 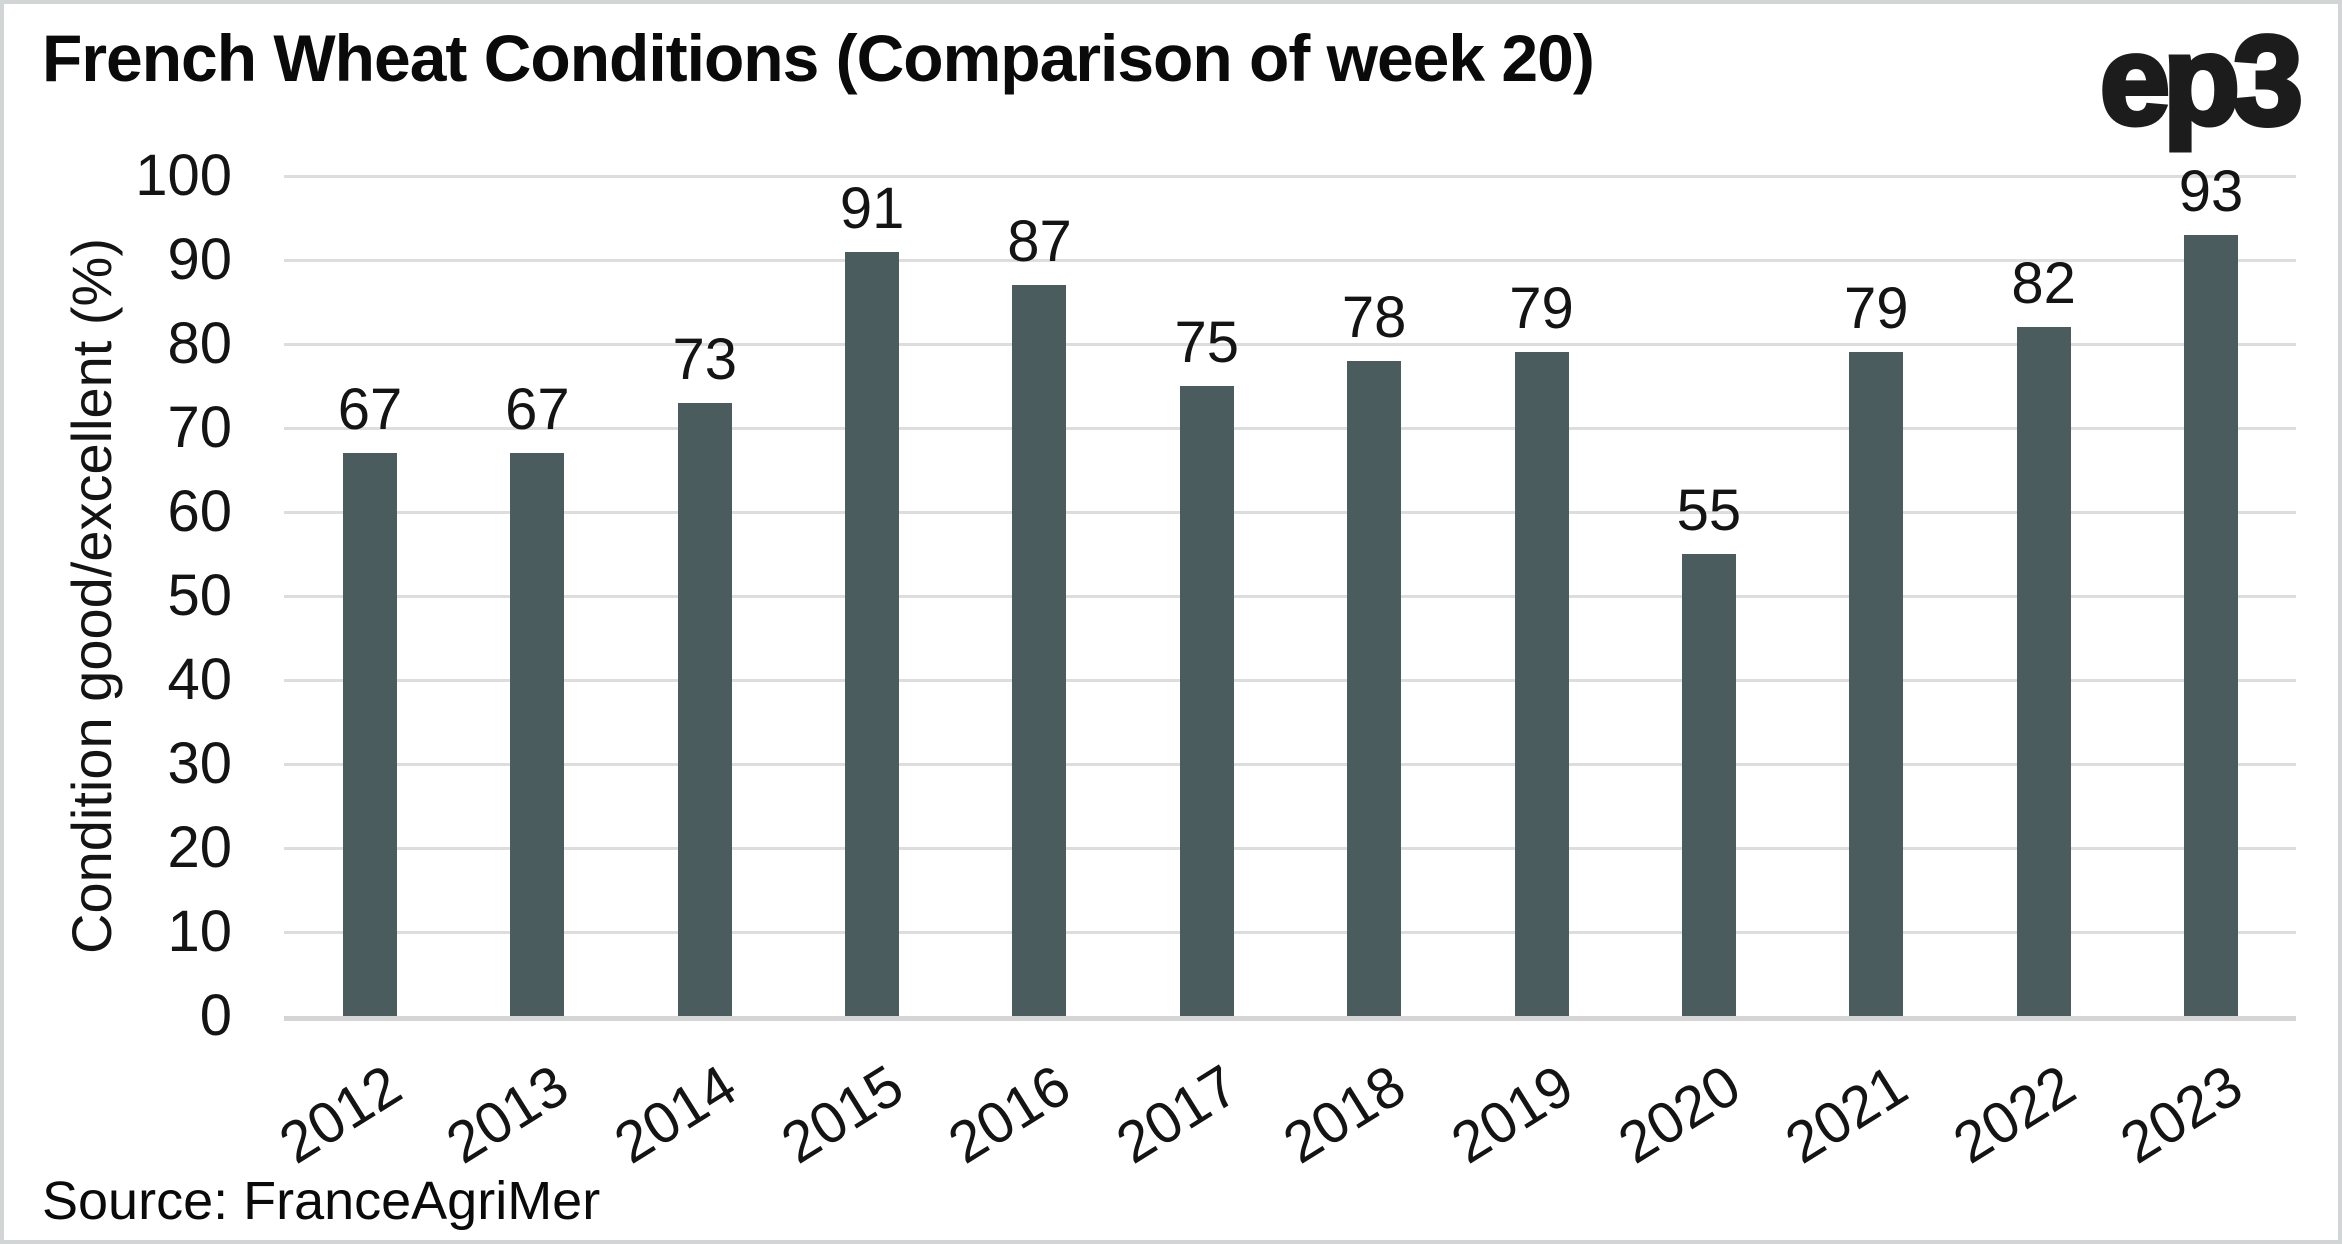 What do you see at coordinates (1846, 1114) in the screenshot?
I see `x-tick-label: 2021` at bounding box center [1846, 1114].